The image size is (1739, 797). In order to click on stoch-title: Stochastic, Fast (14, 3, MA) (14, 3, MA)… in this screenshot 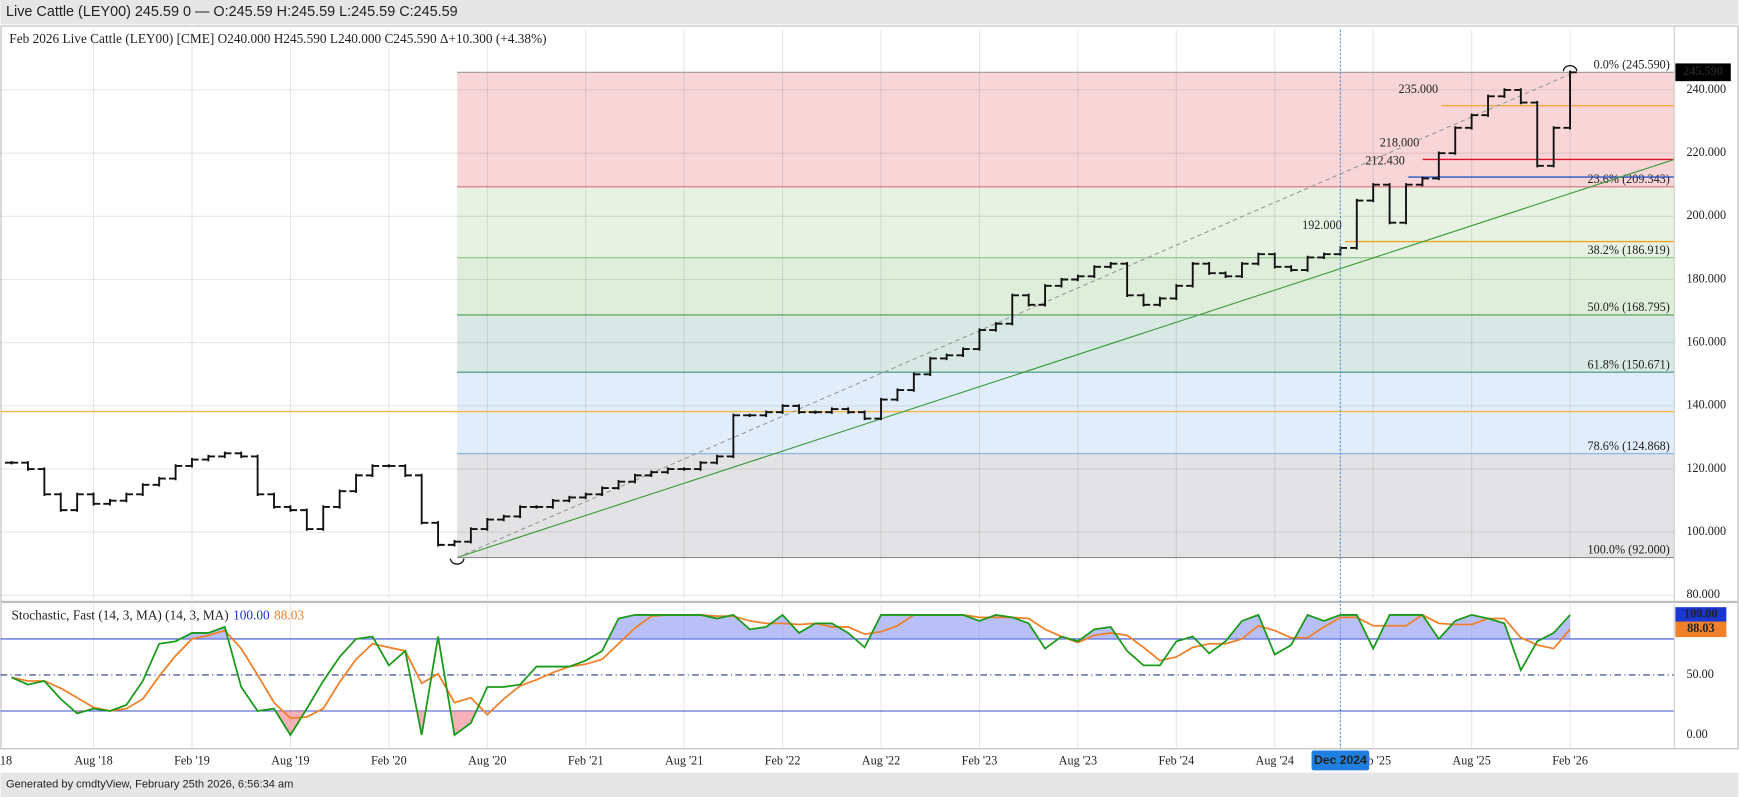, I will do `click(158, 614)`.